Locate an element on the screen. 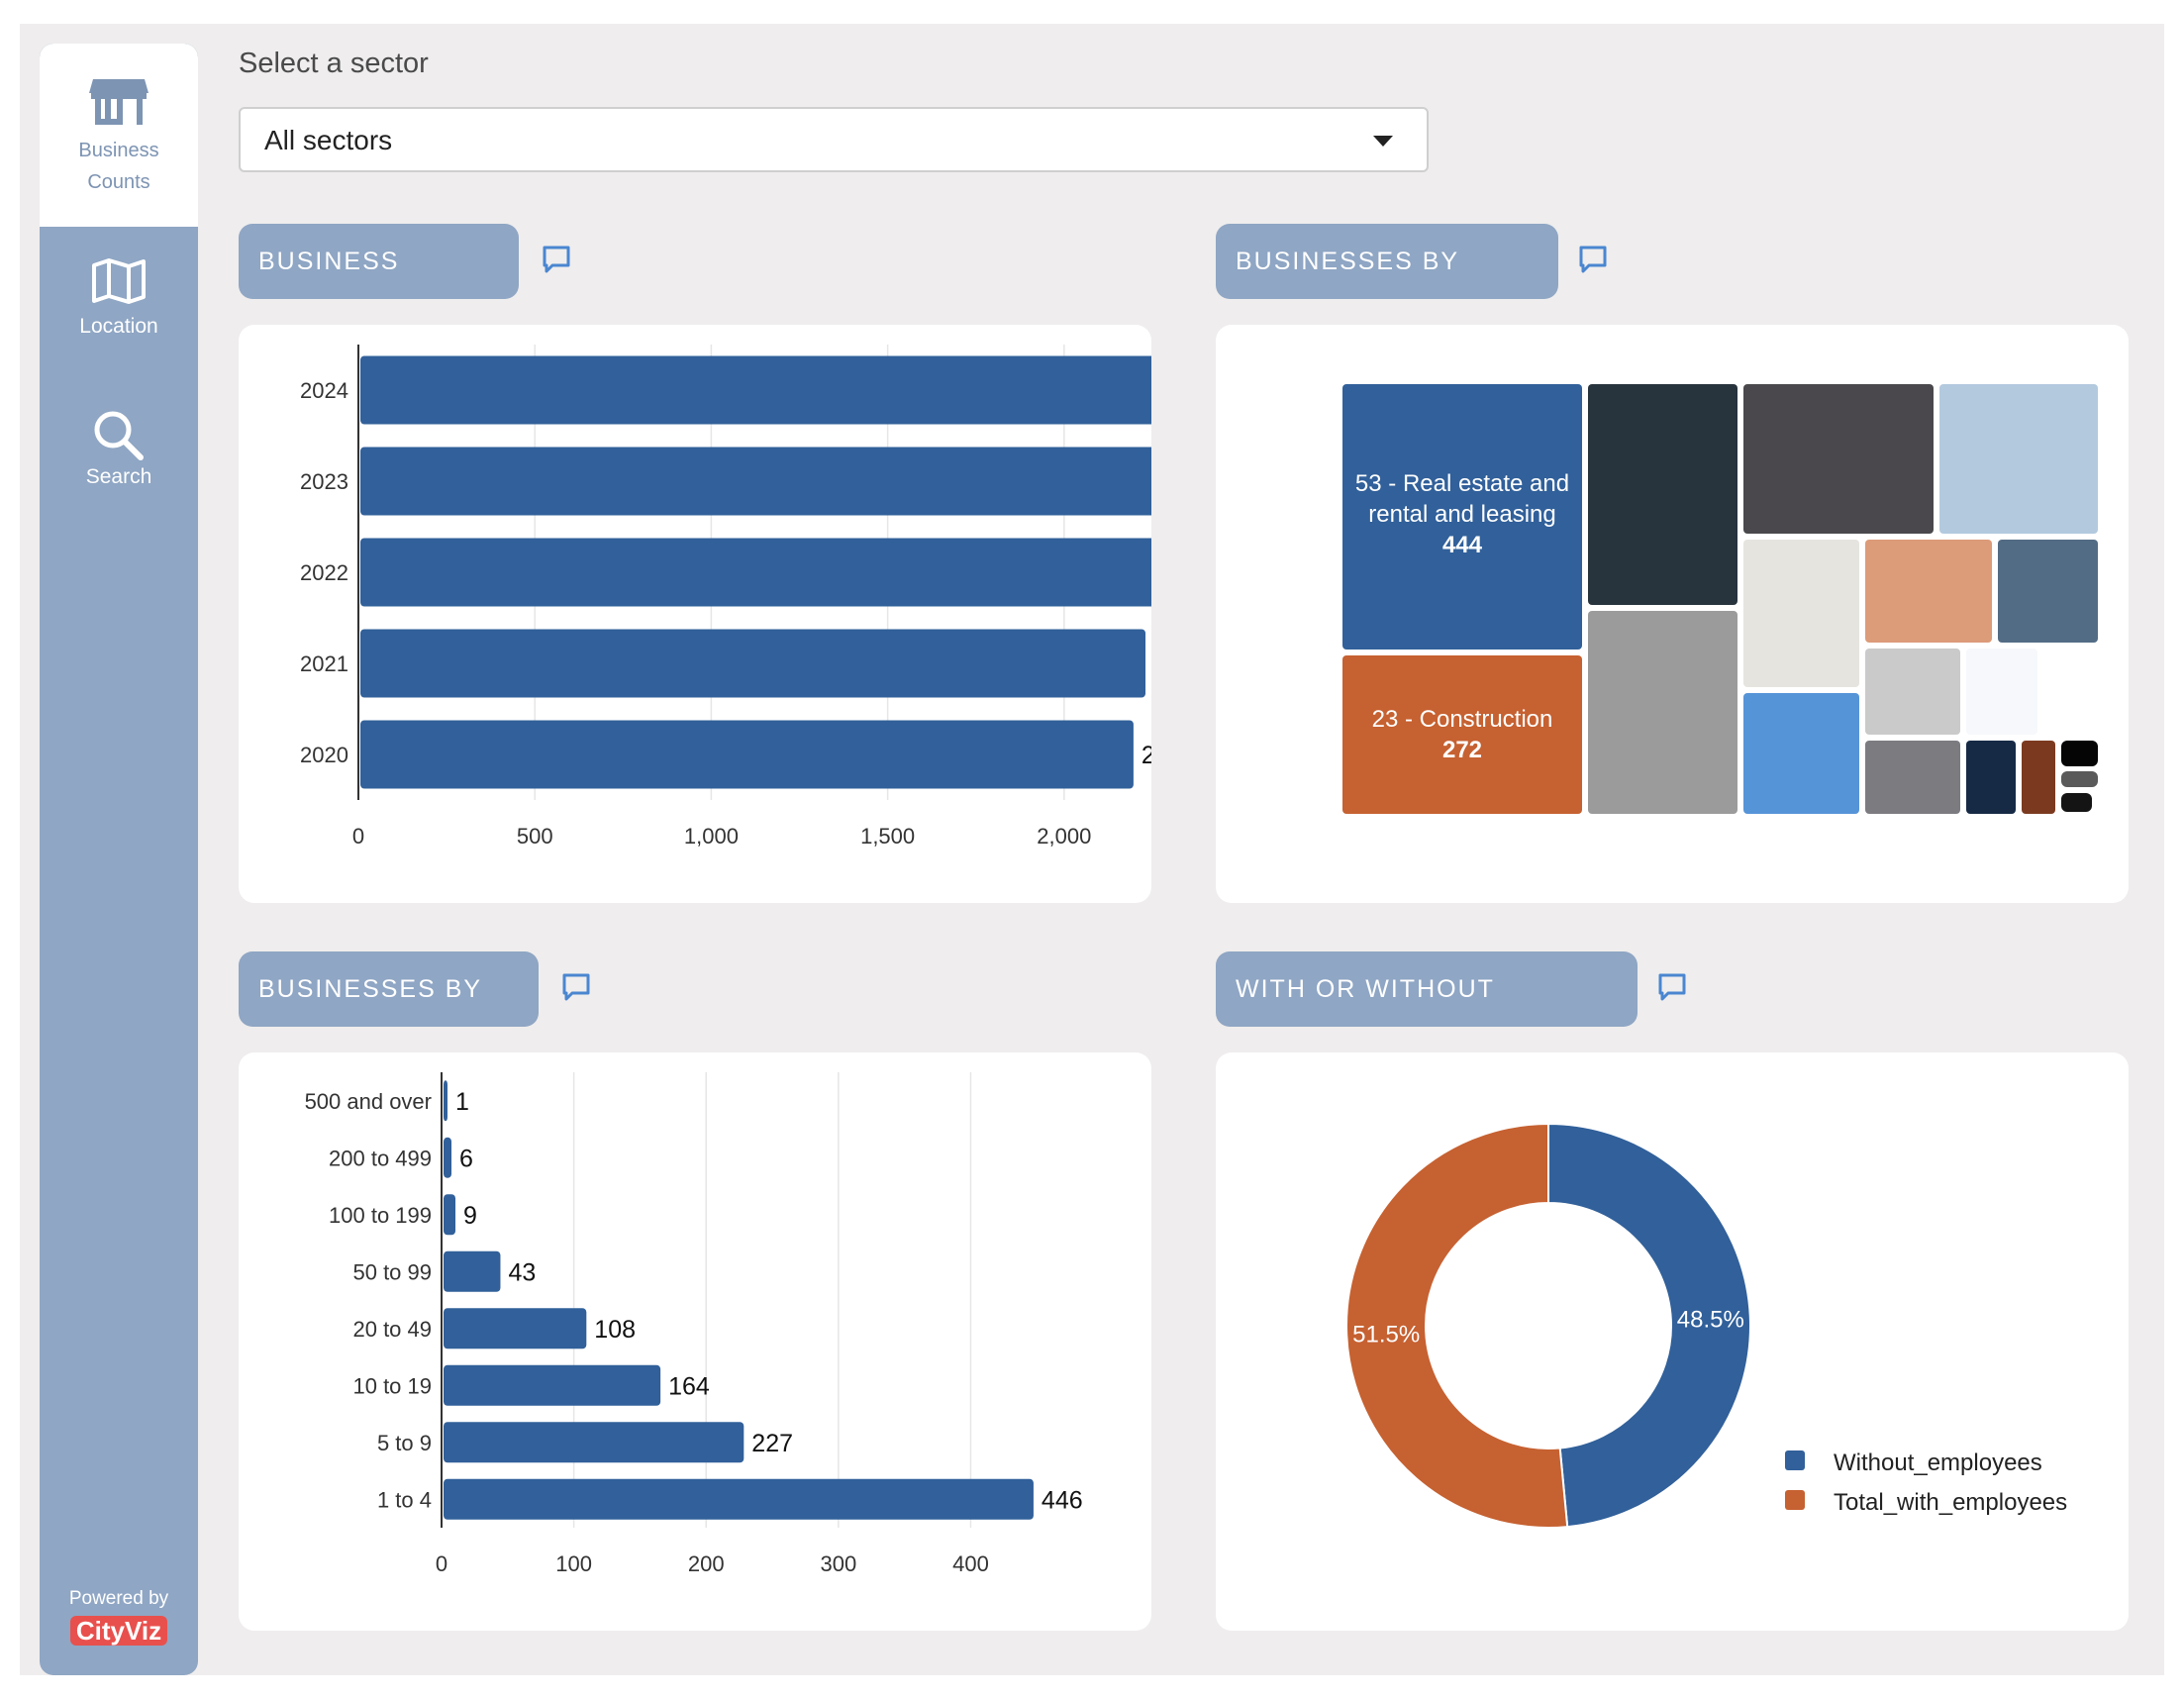 The height and width of the screenshot is (1699, 2184). nav-business-counts: Business Counts is located at coordinates (119, 135).